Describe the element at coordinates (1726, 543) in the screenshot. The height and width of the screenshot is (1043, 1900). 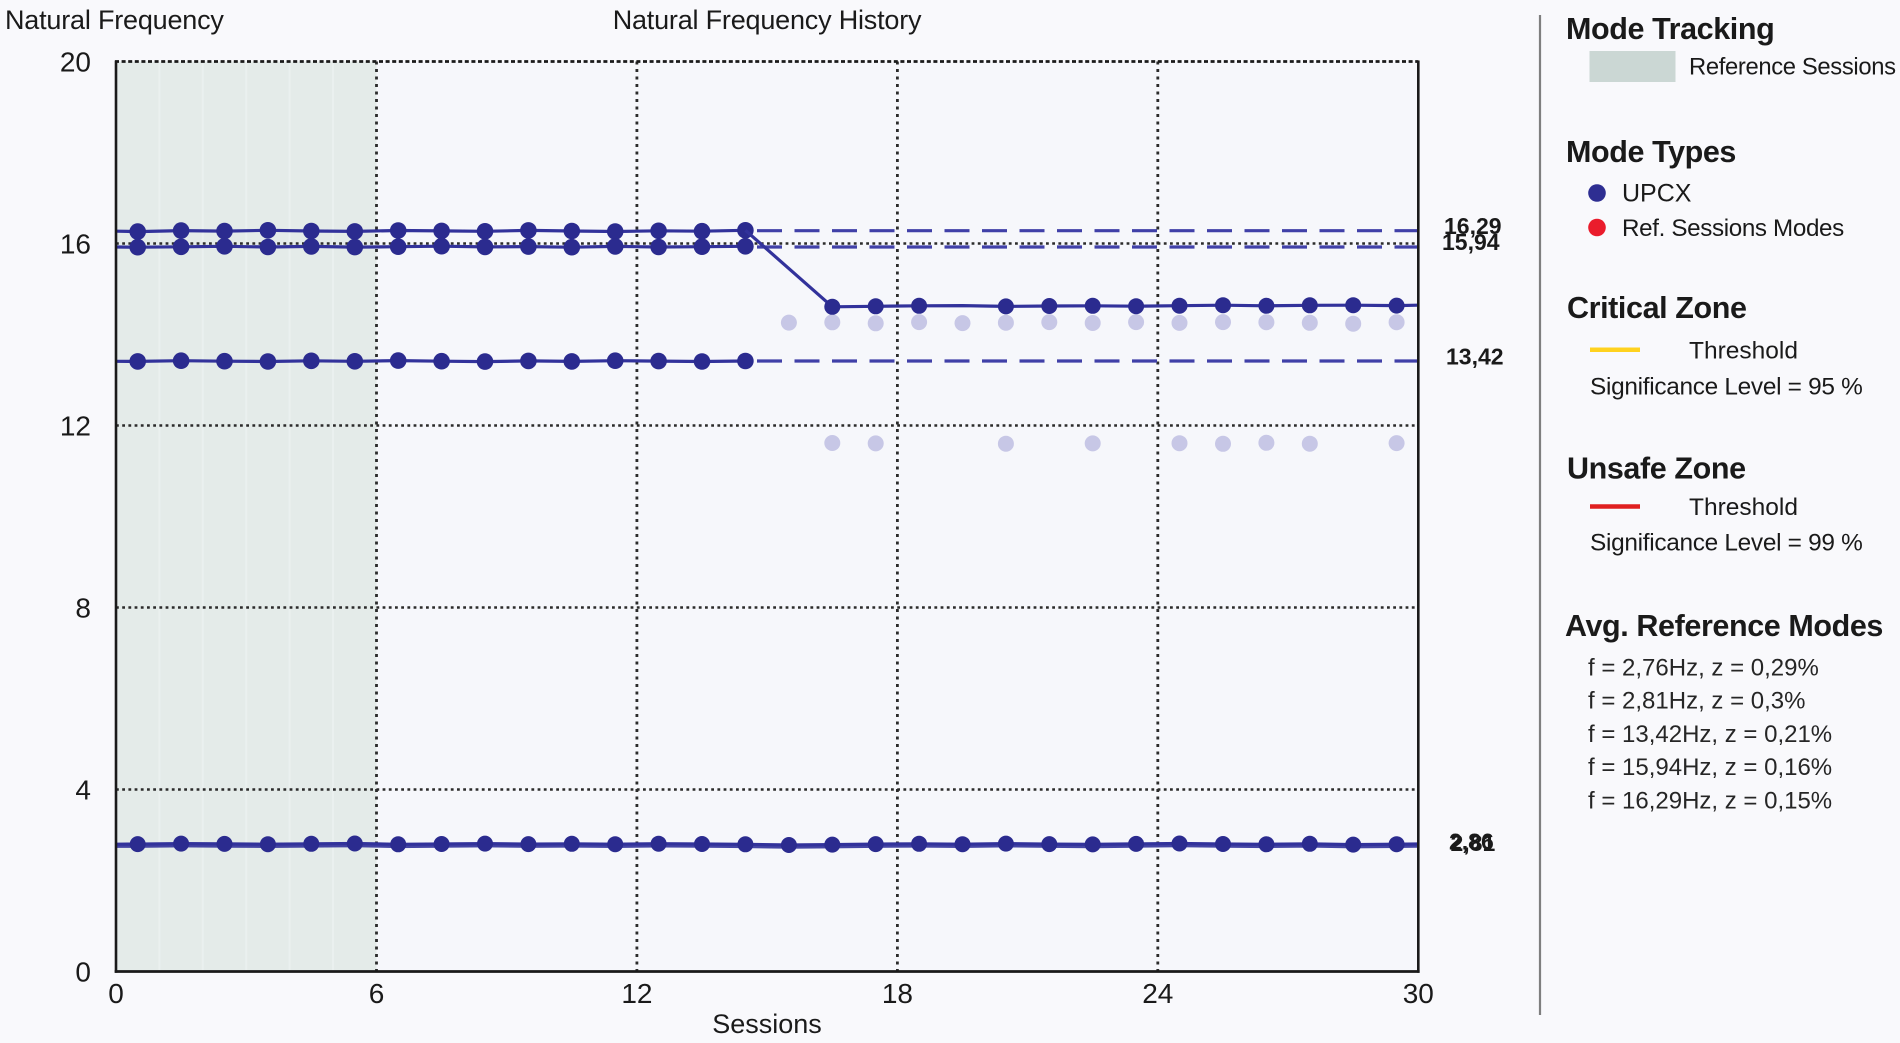
I see `svg-text: Significance Level = 99 %` at that location.